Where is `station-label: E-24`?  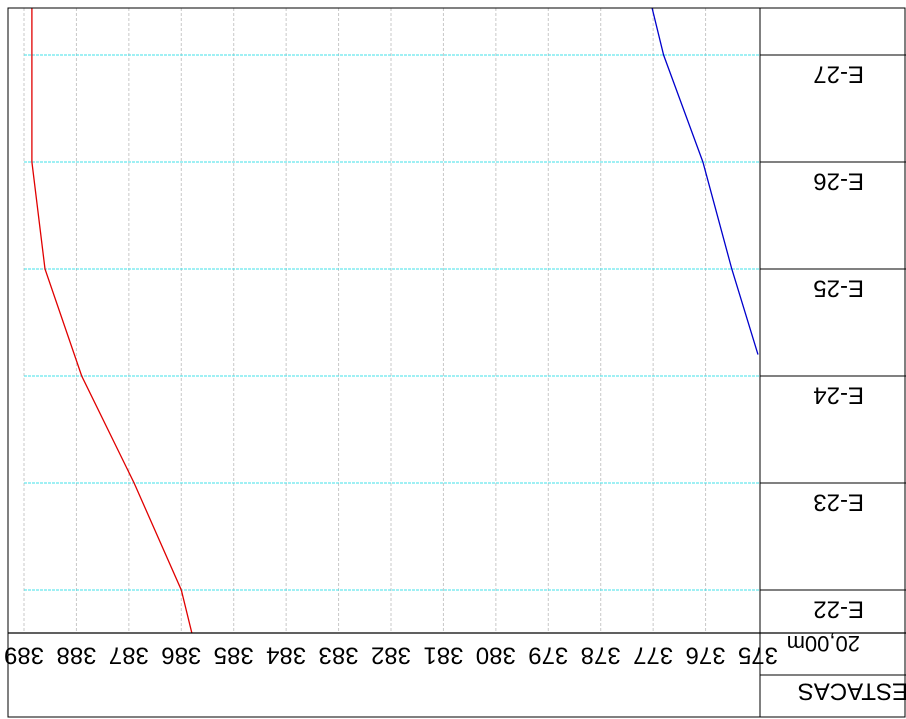 station-label: E-24 is located at coordinates (838, 395).